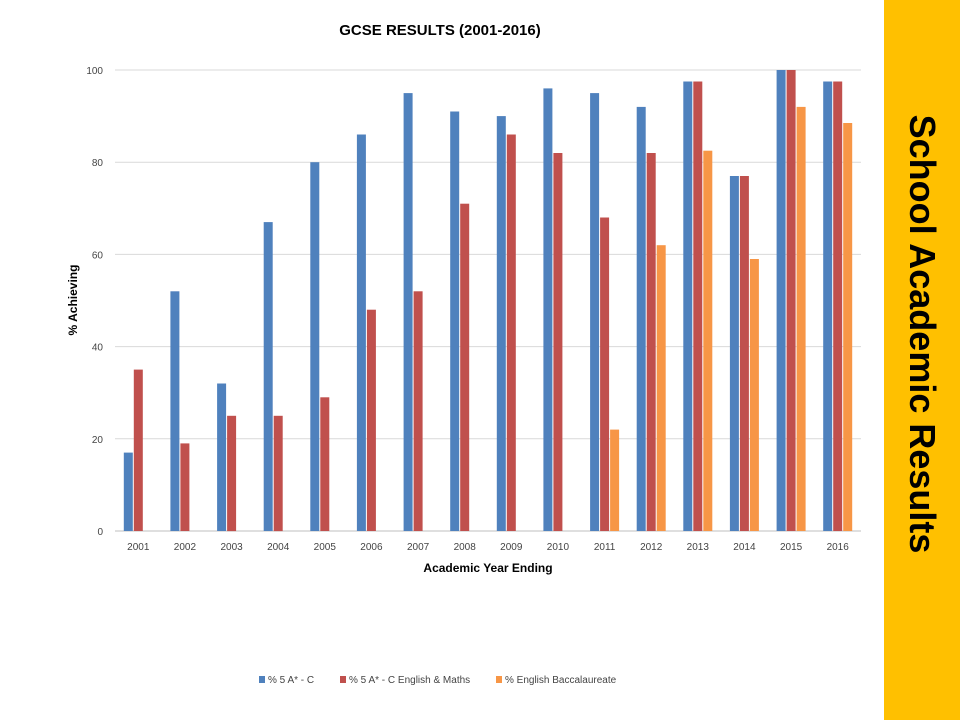  Describe the element at coordinates (98, 348) in the screenshot. I see `y-tick-label: 40` at that location.